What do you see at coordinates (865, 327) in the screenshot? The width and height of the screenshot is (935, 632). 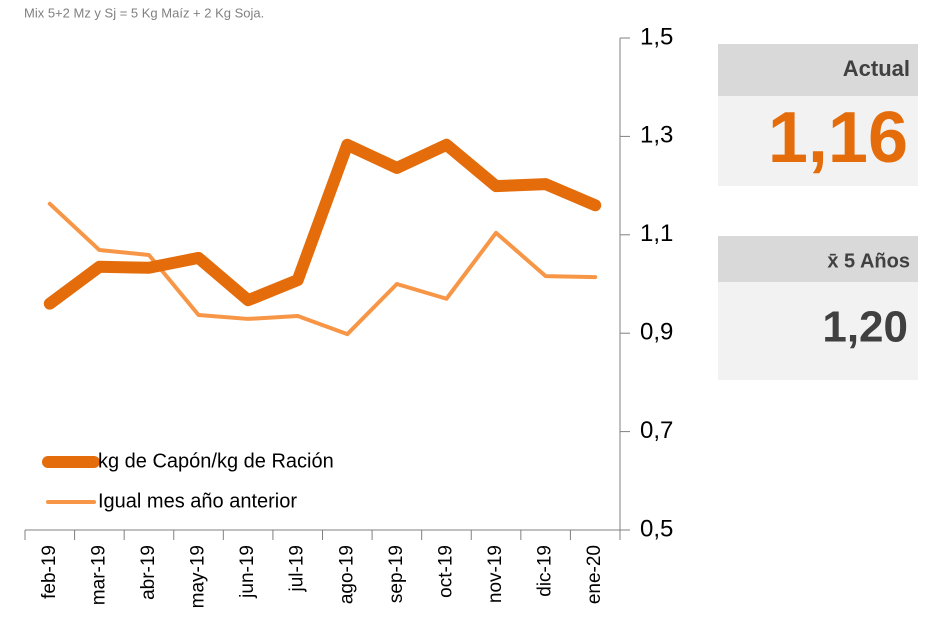 I see `panel-value: 1,20` at bounding box center [865, 327].